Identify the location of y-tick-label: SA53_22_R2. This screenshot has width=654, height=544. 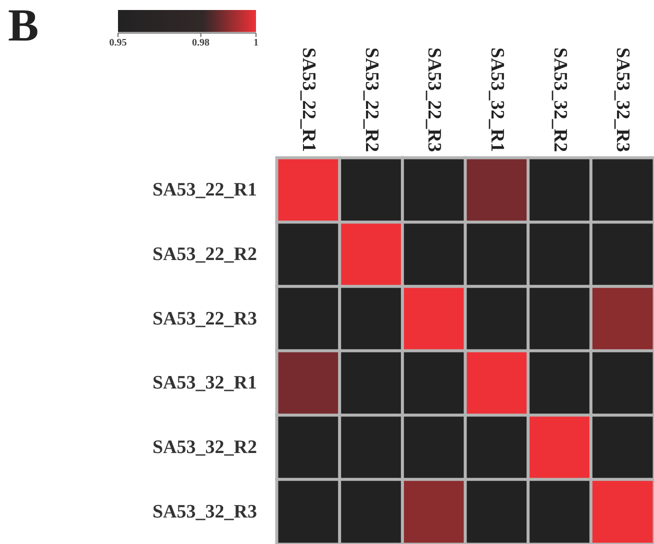
(204, 254).